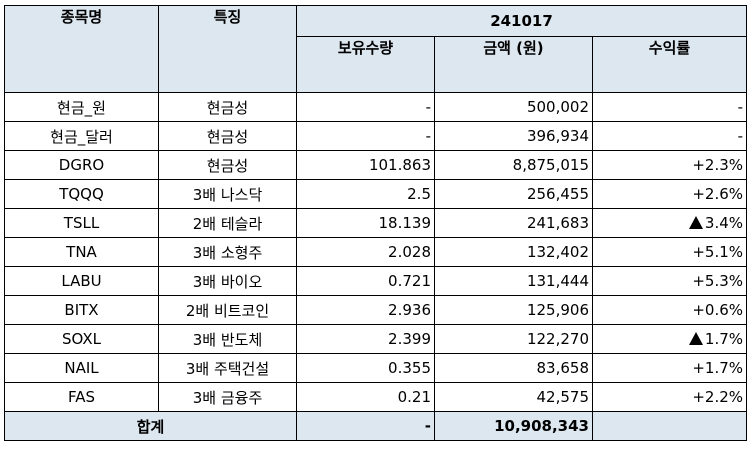 This screenshot has height=454, width=750. What do you see at coordinates (227, 49) in the screenshot?
I see `header-feature: 특징` at bounding box center [227, 49].